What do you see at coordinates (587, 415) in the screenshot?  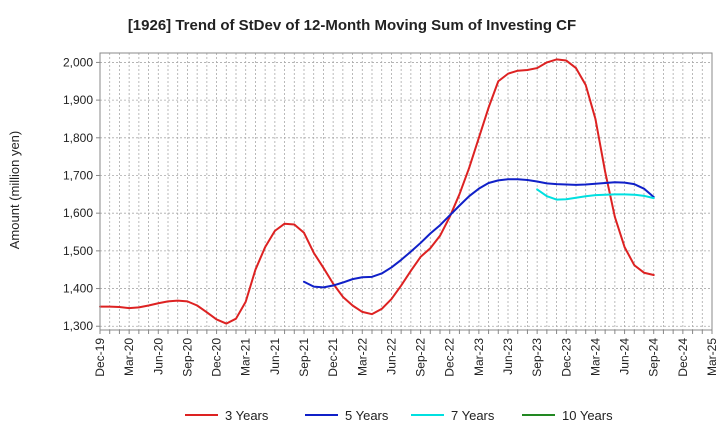 I see `legend-label: 10 Years` at bounding box center [587, 415].